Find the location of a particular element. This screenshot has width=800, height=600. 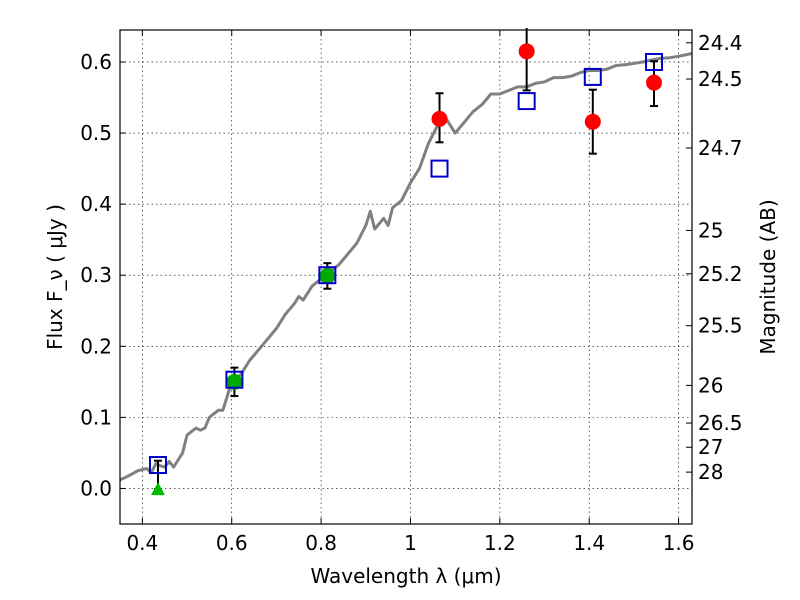

y-tick-label: 0.0 is located at coordinates (96, 488).